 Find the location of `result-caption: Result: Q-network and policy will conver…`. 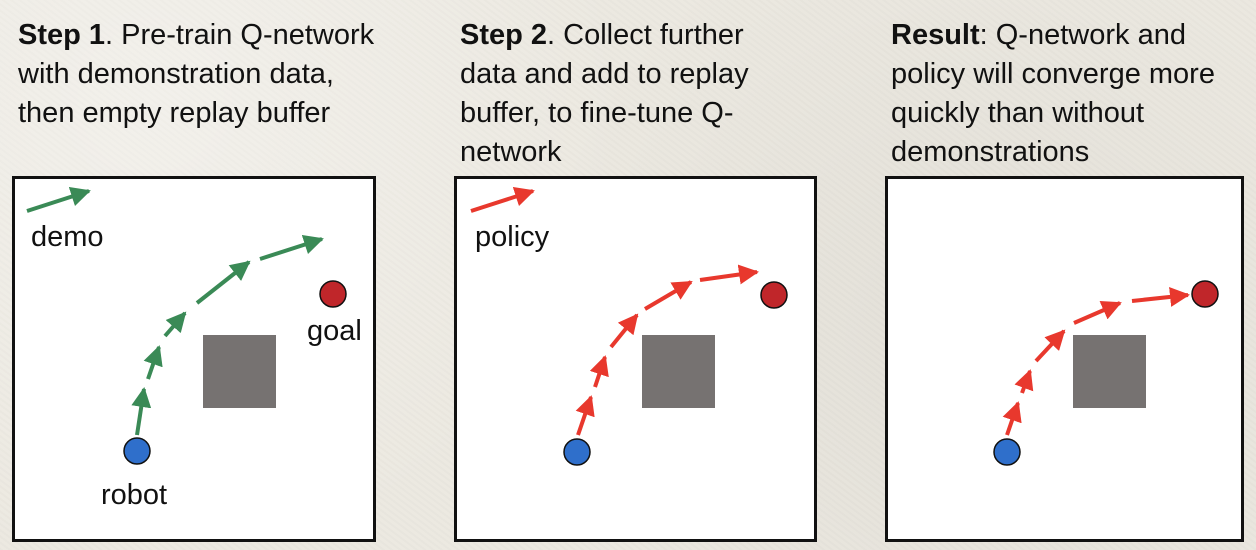

result-caption: Result: Q-network and policy will conver… is located at coordinates (1063, 94).